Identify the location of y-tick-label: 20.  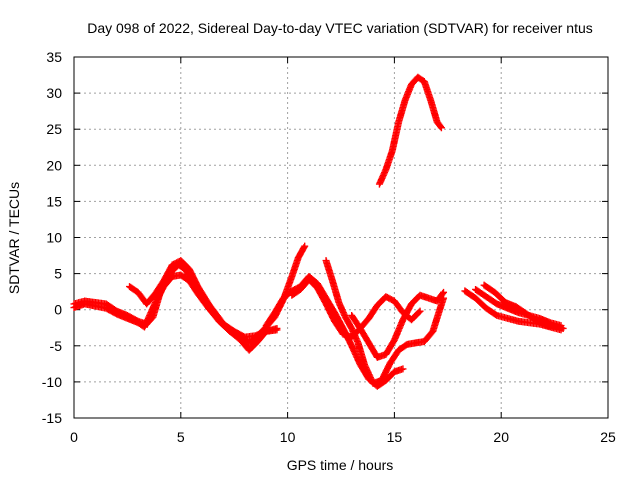
(54, 165).